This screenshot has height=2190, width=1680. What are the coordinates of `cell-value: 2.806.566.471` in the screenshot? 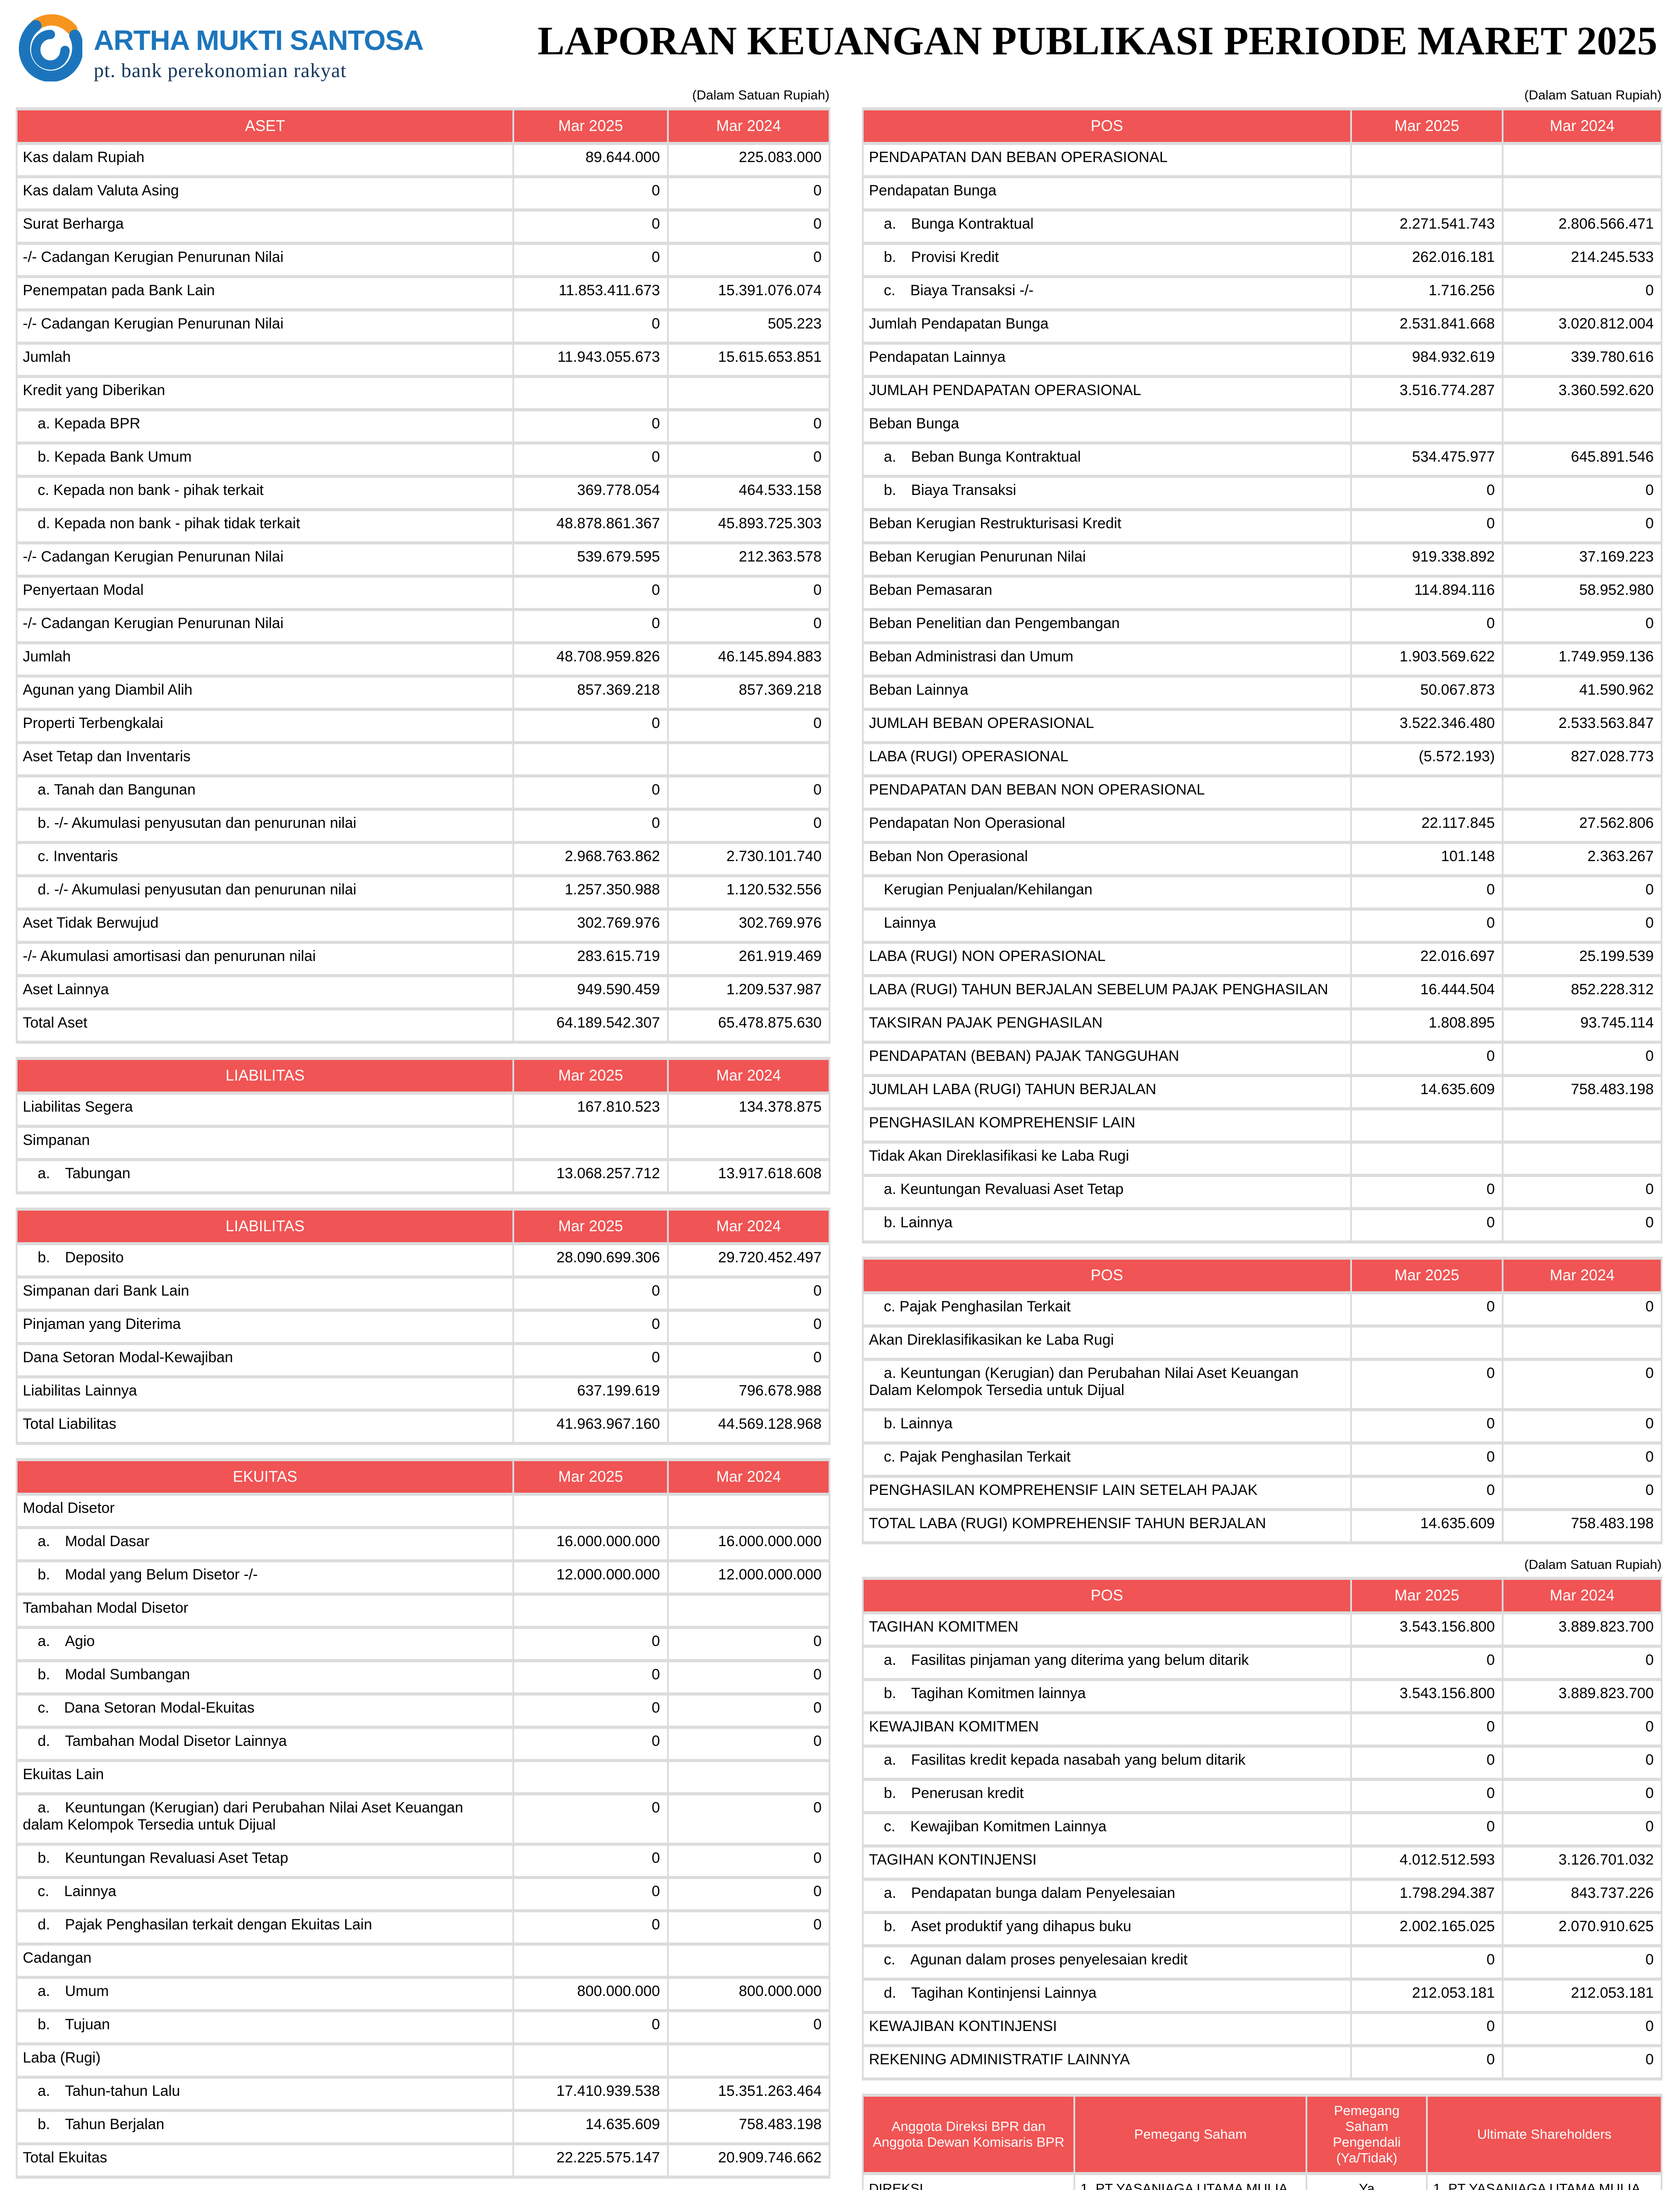 It's located at (1582, 227).